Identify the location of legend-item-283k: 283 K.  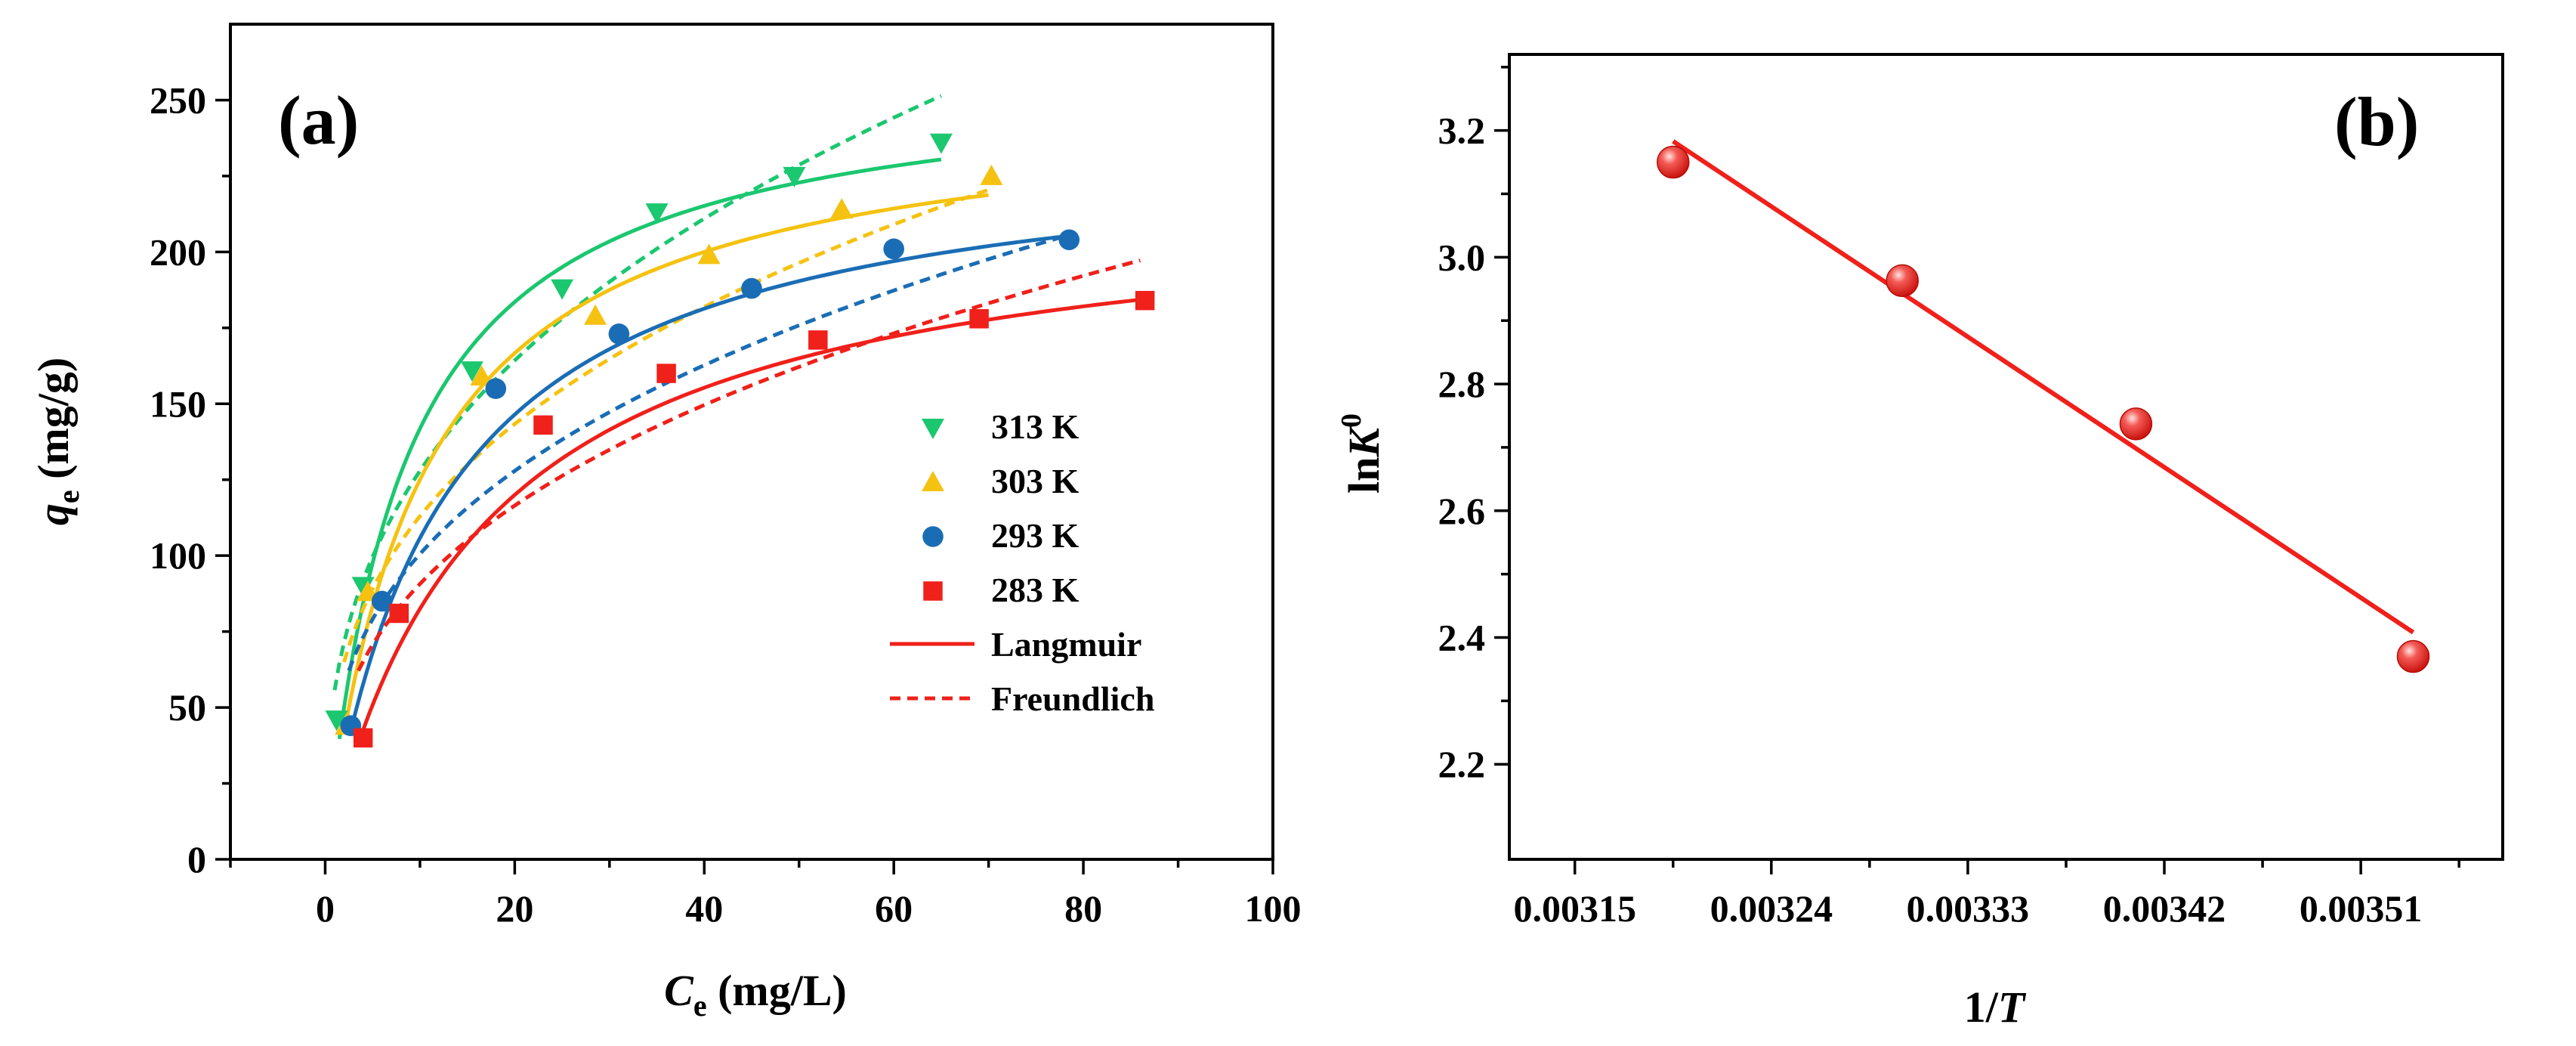
(1001, 590).